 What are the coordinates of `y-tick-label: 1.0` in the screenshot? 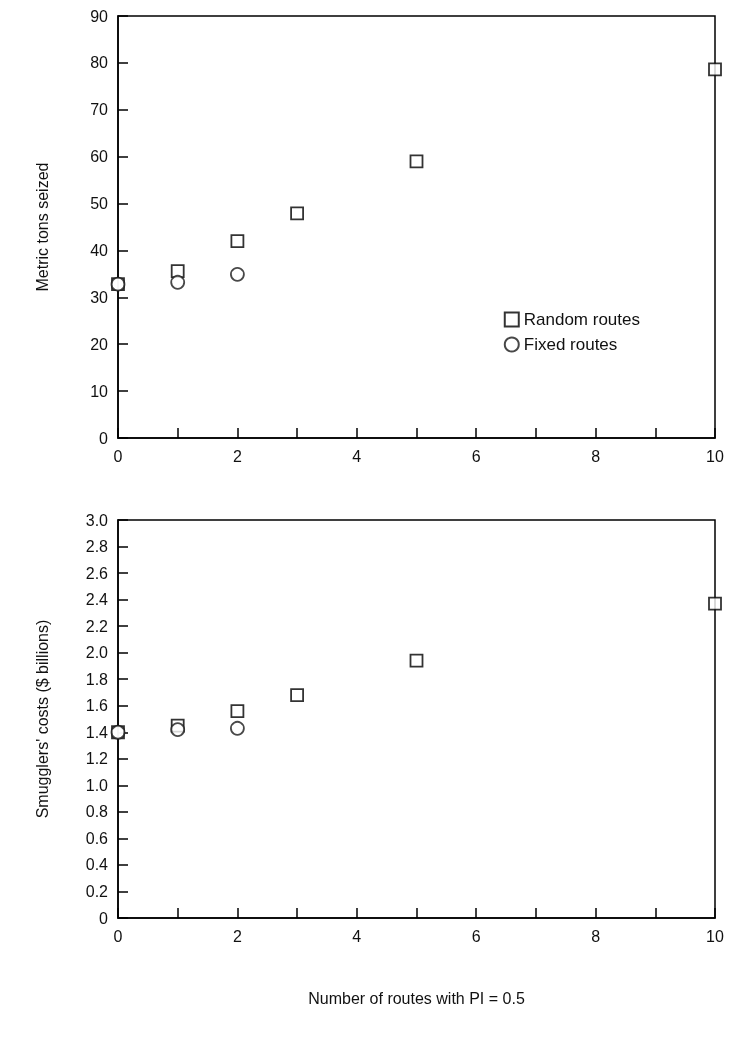 It's located at (97, 785).